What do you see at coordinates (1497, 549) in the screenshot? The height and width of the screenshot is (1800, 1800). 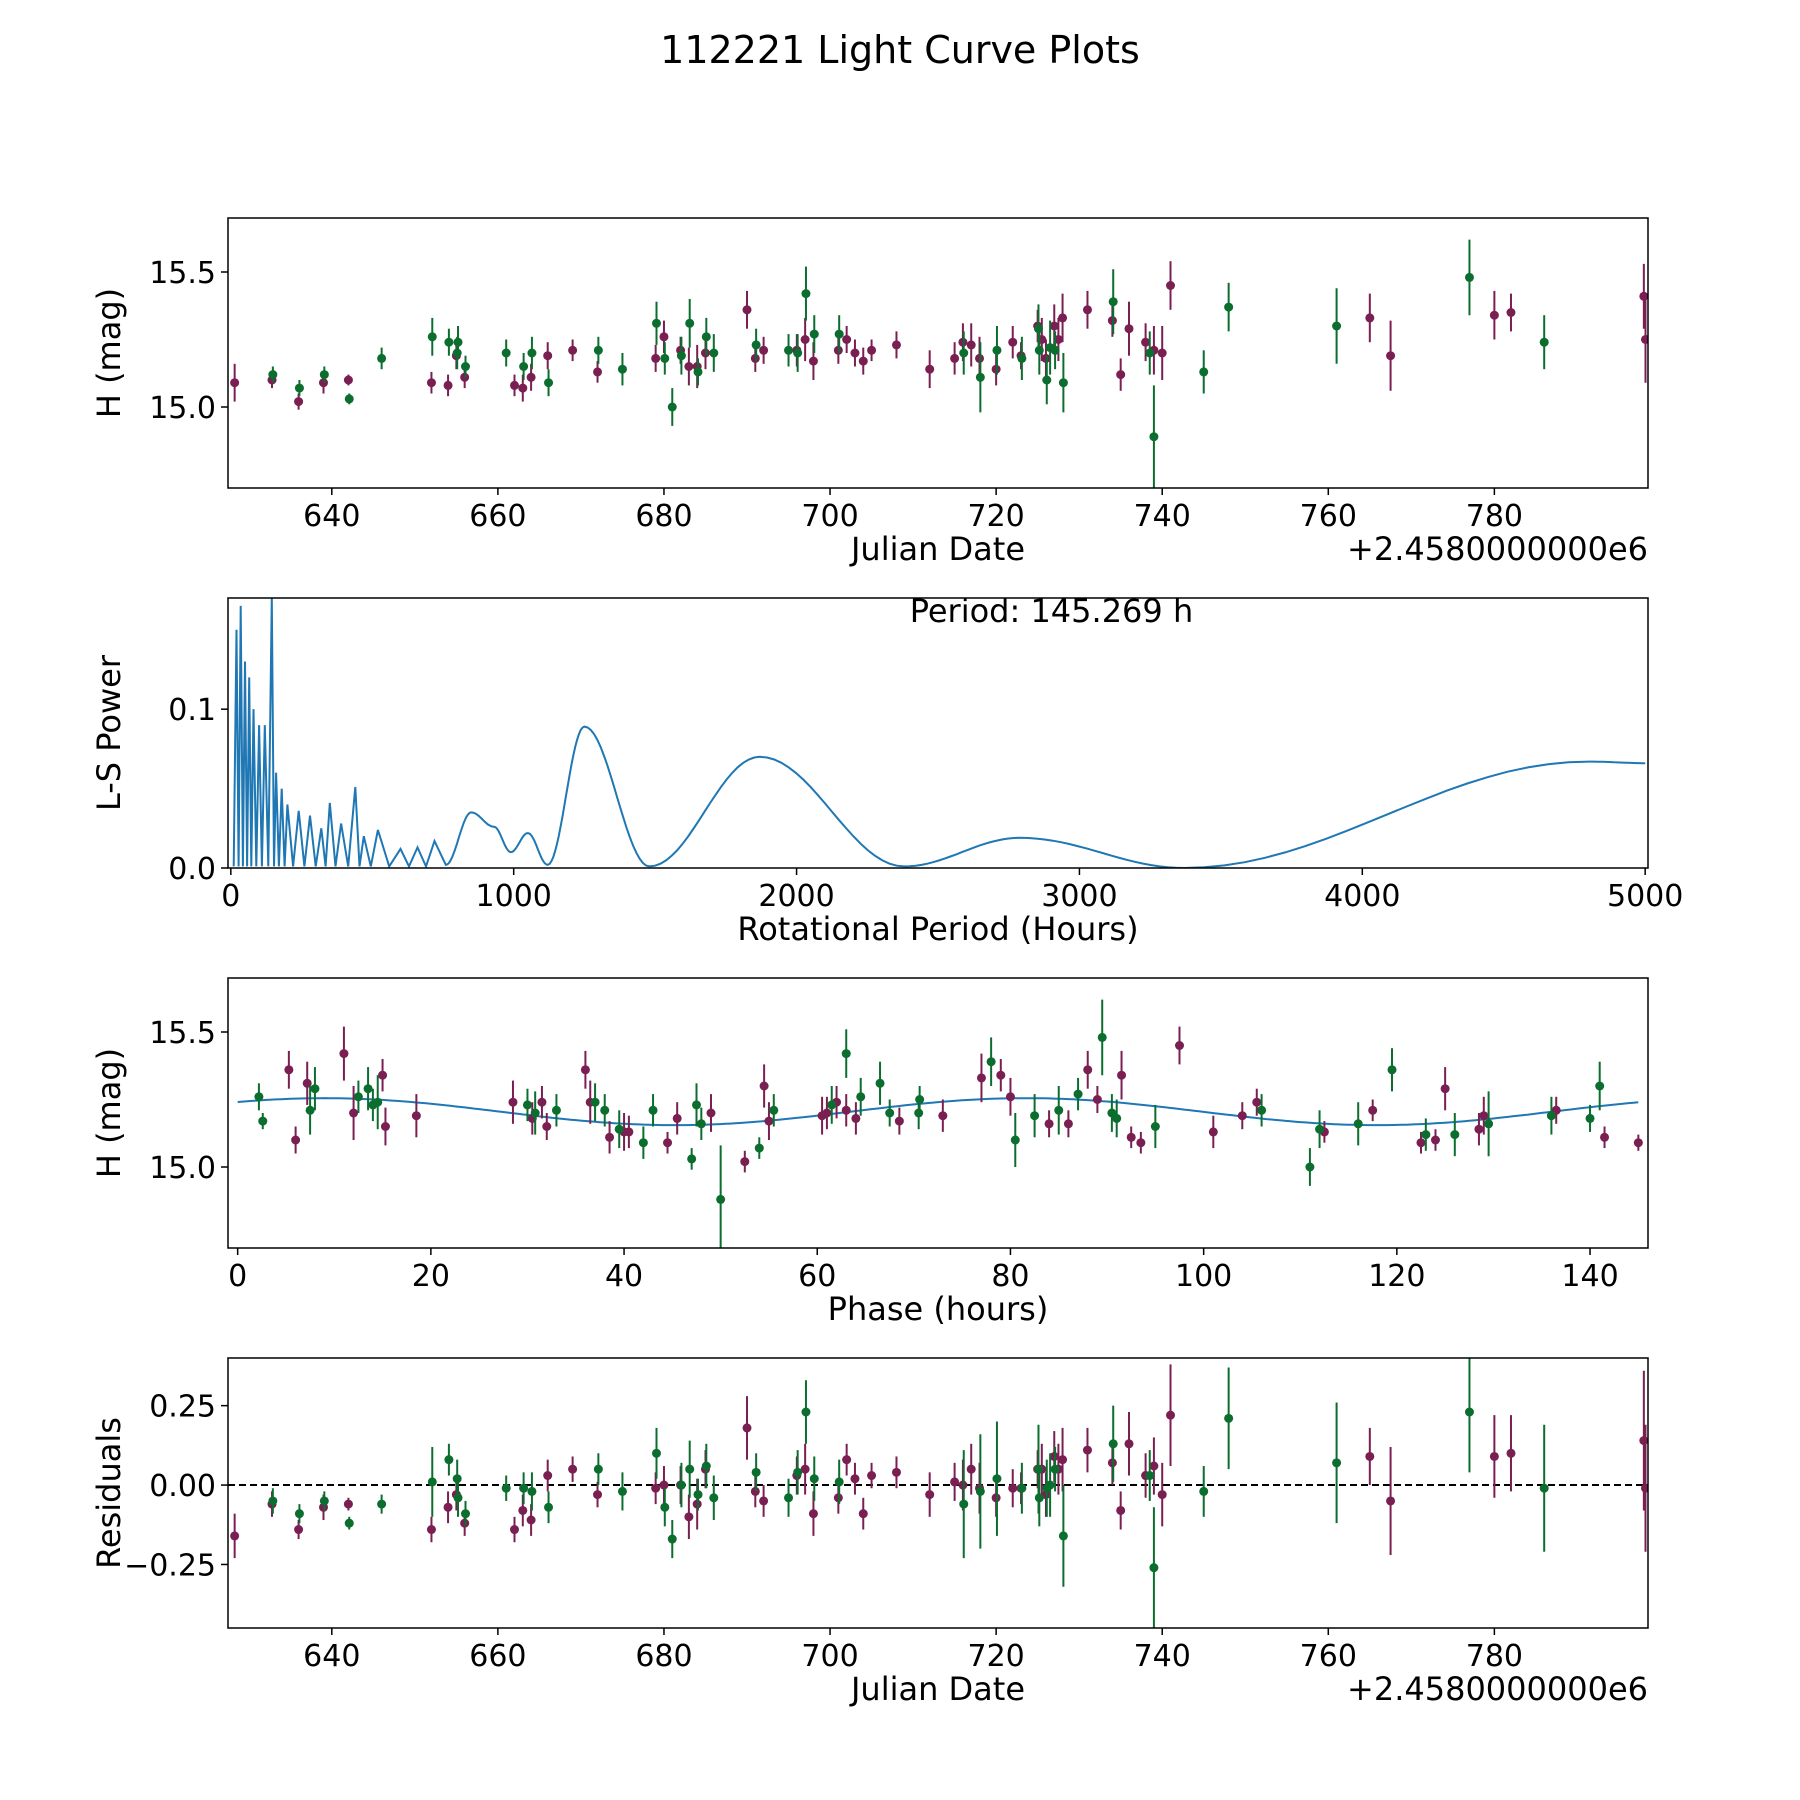 I see `x-offset-label: +2.4580000000e6` at bounding box center [1497, 549].